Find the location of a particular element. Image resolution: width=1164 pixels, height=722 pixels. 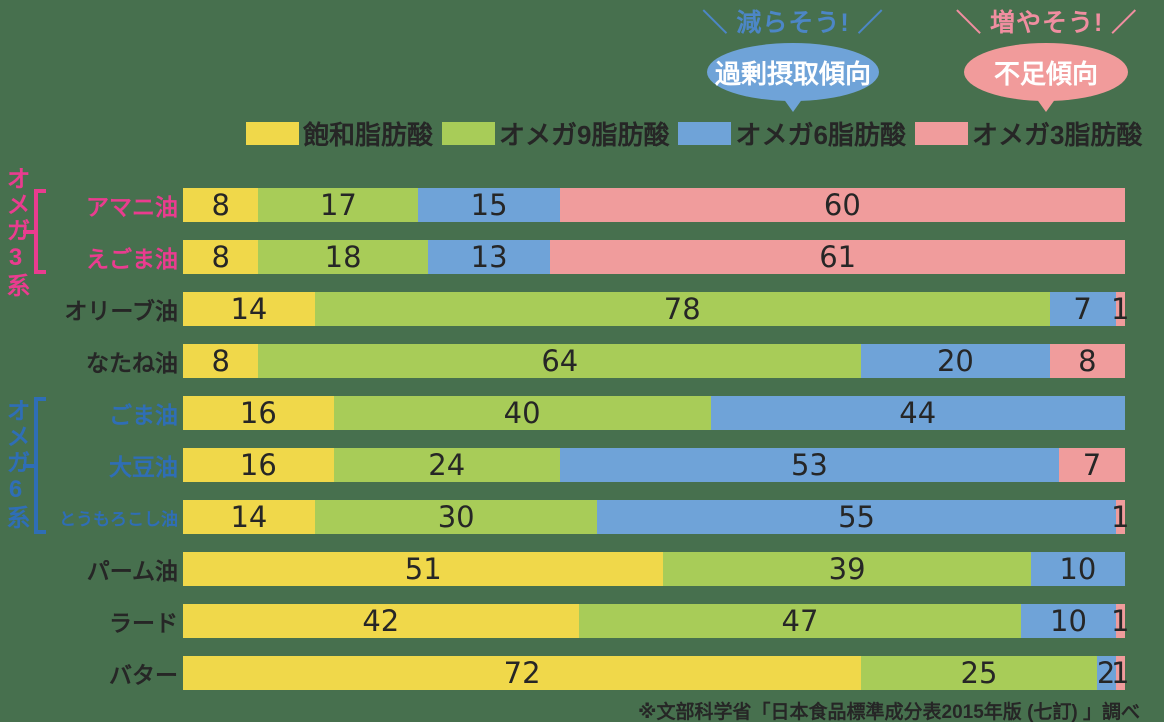

bar-row: オリーブ油 14 78 7 1 is located at coordinates (565, 308).